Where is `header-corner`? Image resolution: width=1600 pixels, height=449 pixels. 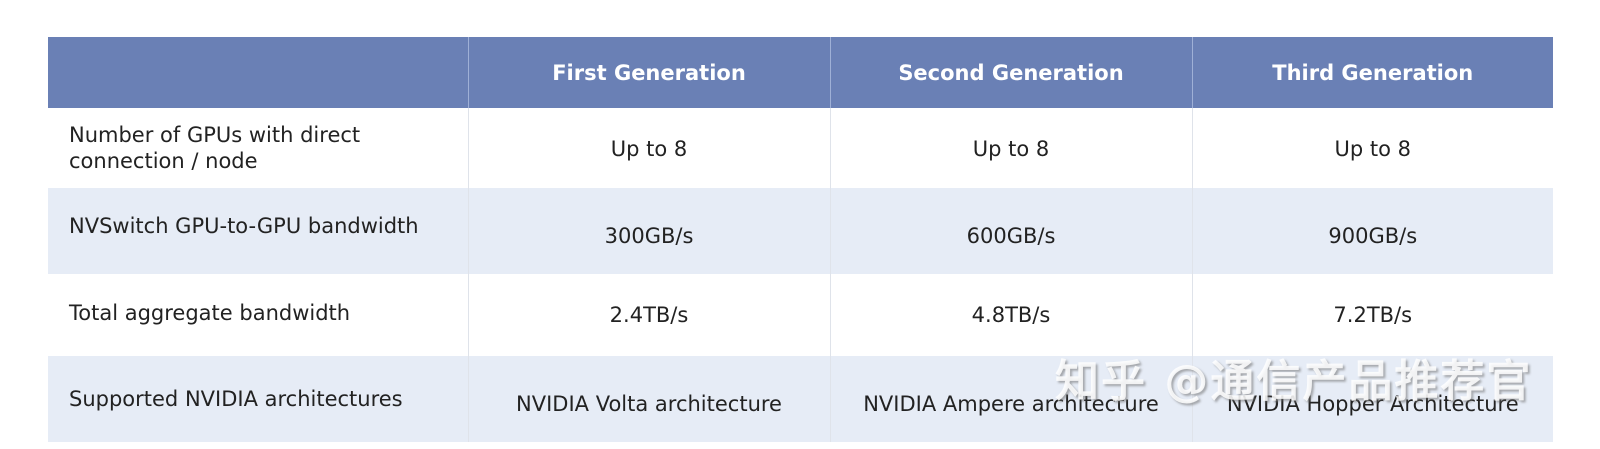 header-corner is located at coordinates (258, 72).